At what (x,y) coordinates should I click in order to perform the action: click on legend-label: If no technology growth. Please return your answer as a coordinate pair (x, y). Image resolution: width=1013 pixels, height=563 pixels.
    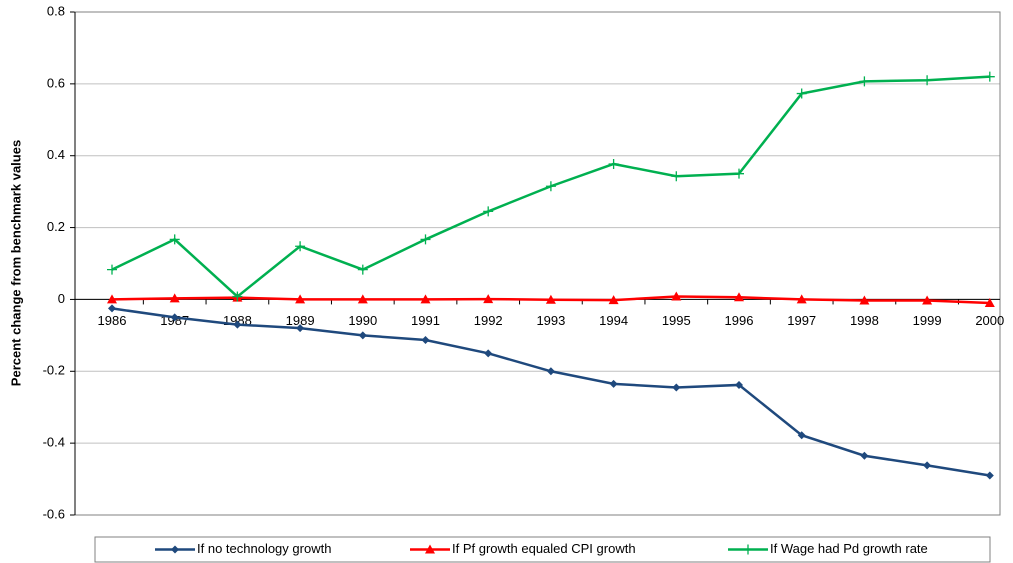
    Looking at the image, I should click on (264, 548).